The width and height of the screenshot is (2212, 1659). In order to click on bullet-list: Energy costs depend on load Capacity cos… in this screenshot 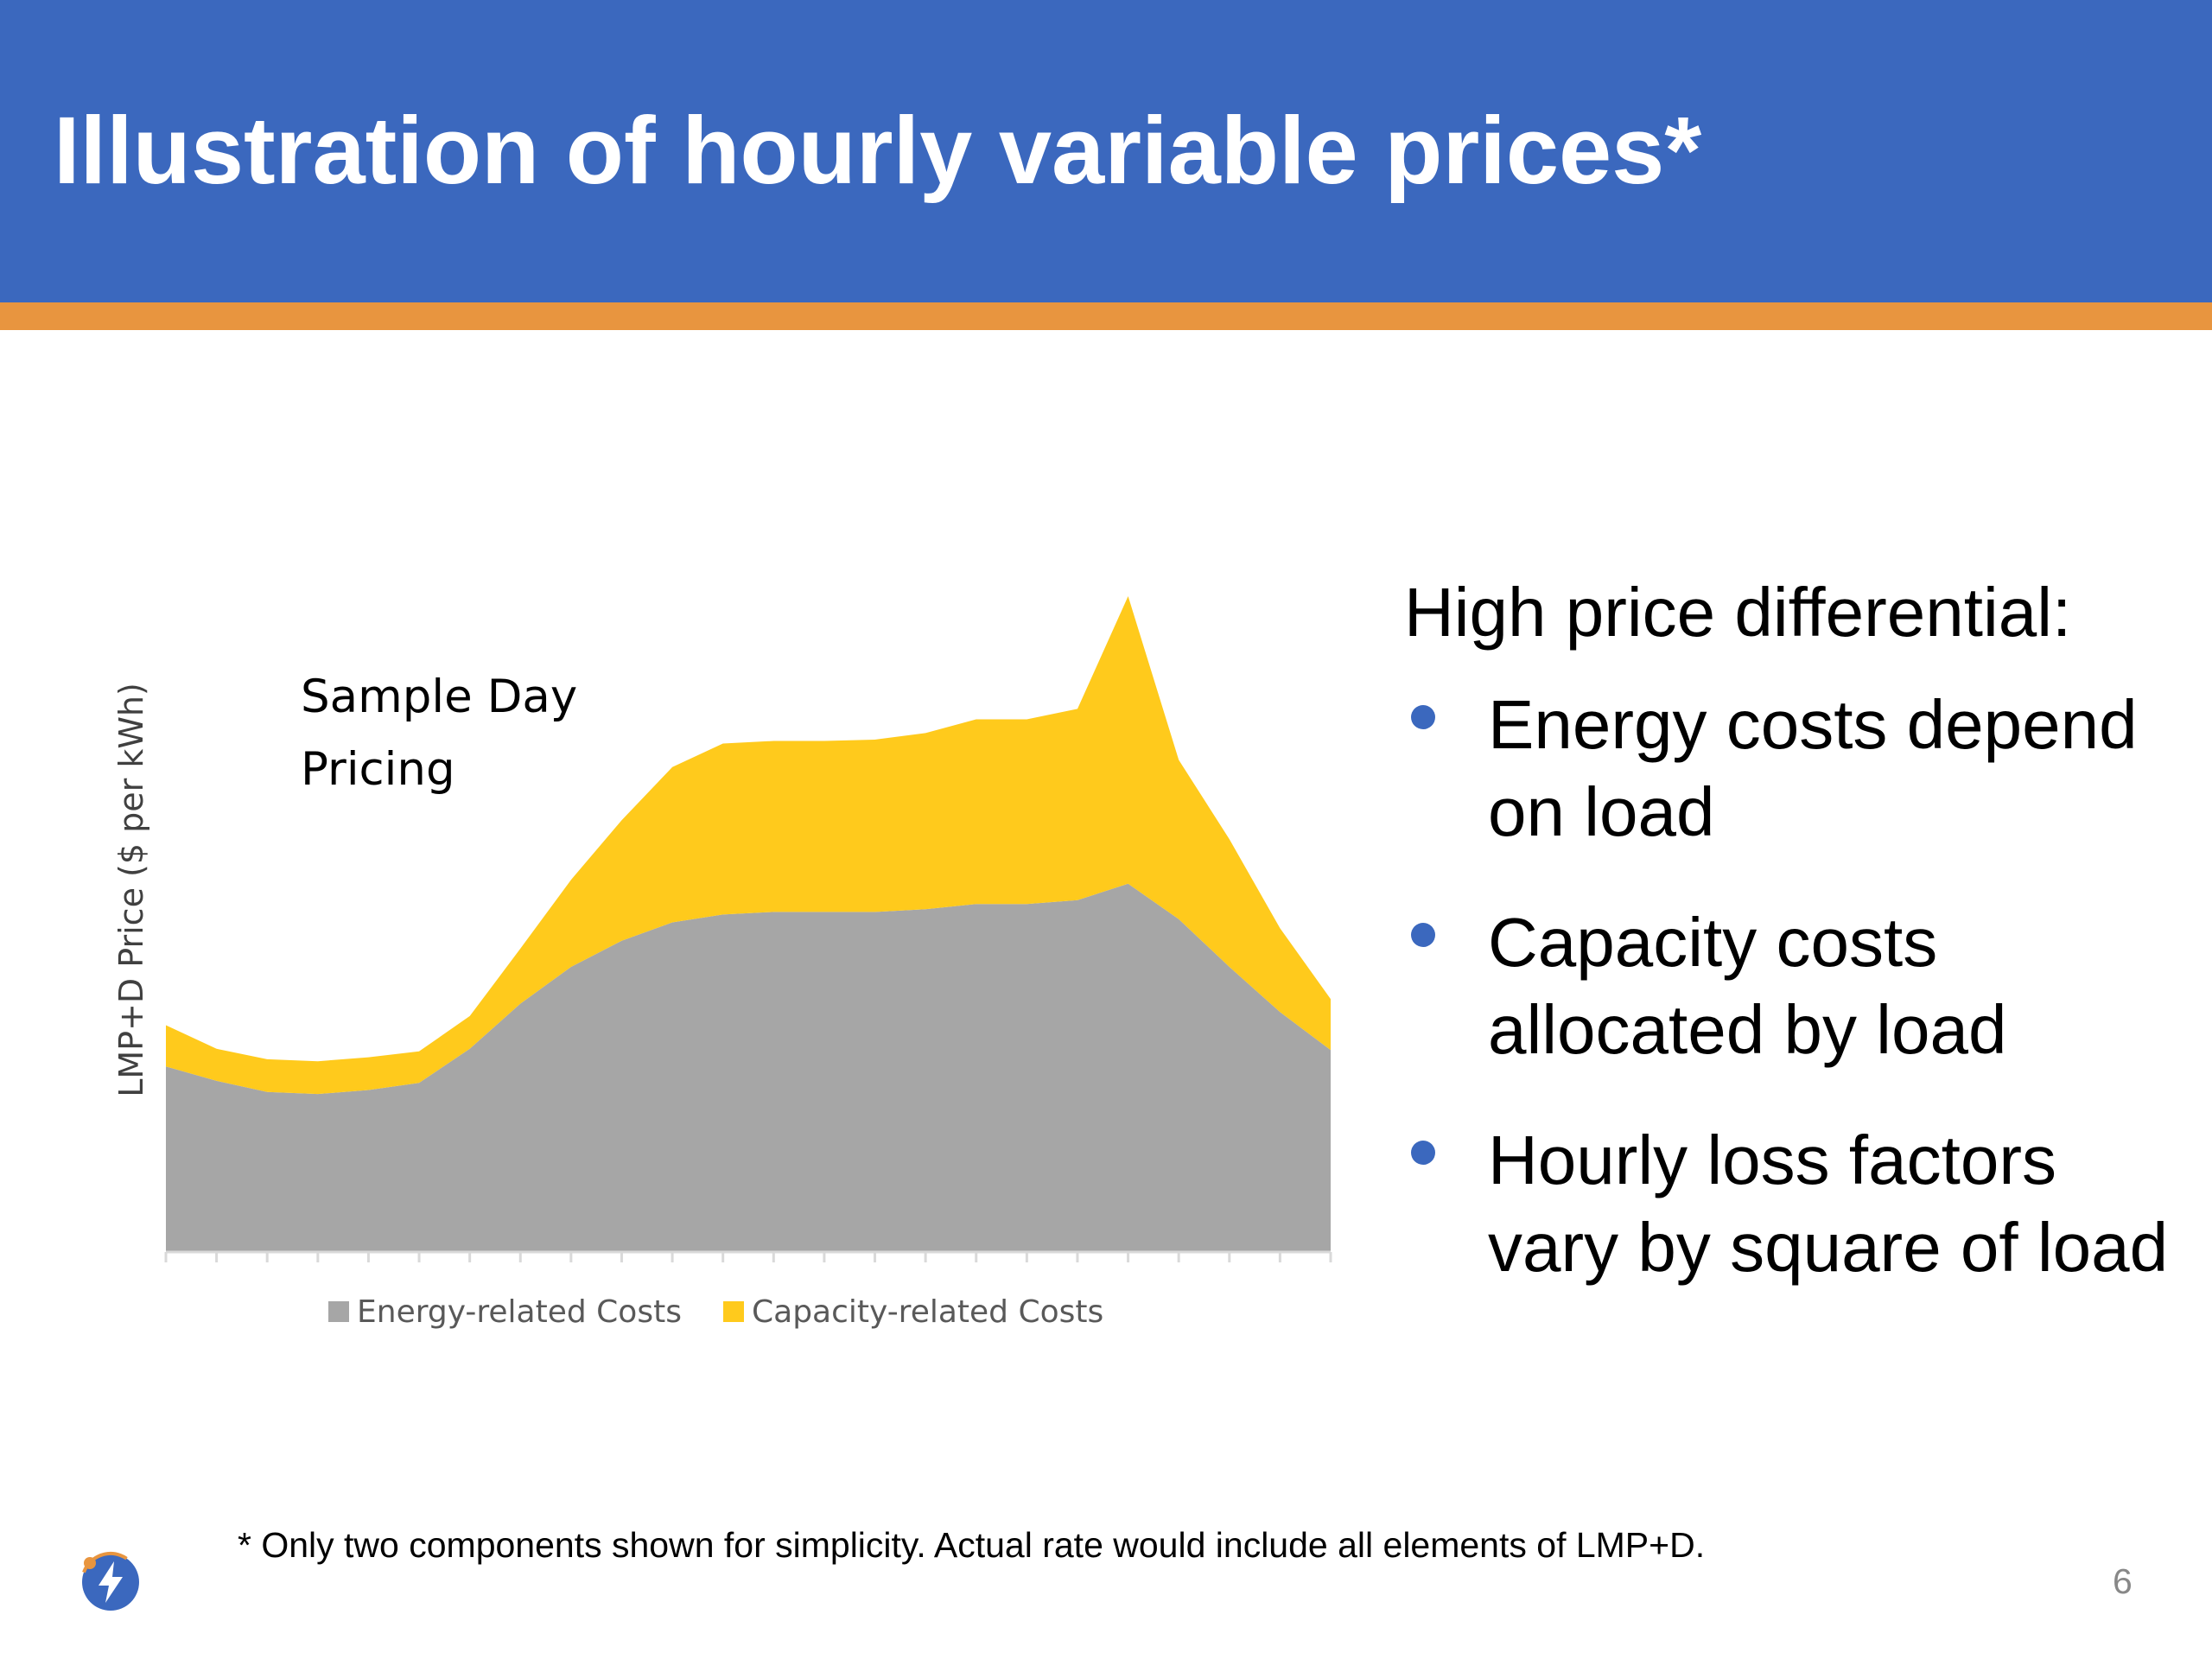, I will do `click(1793, 986)`.